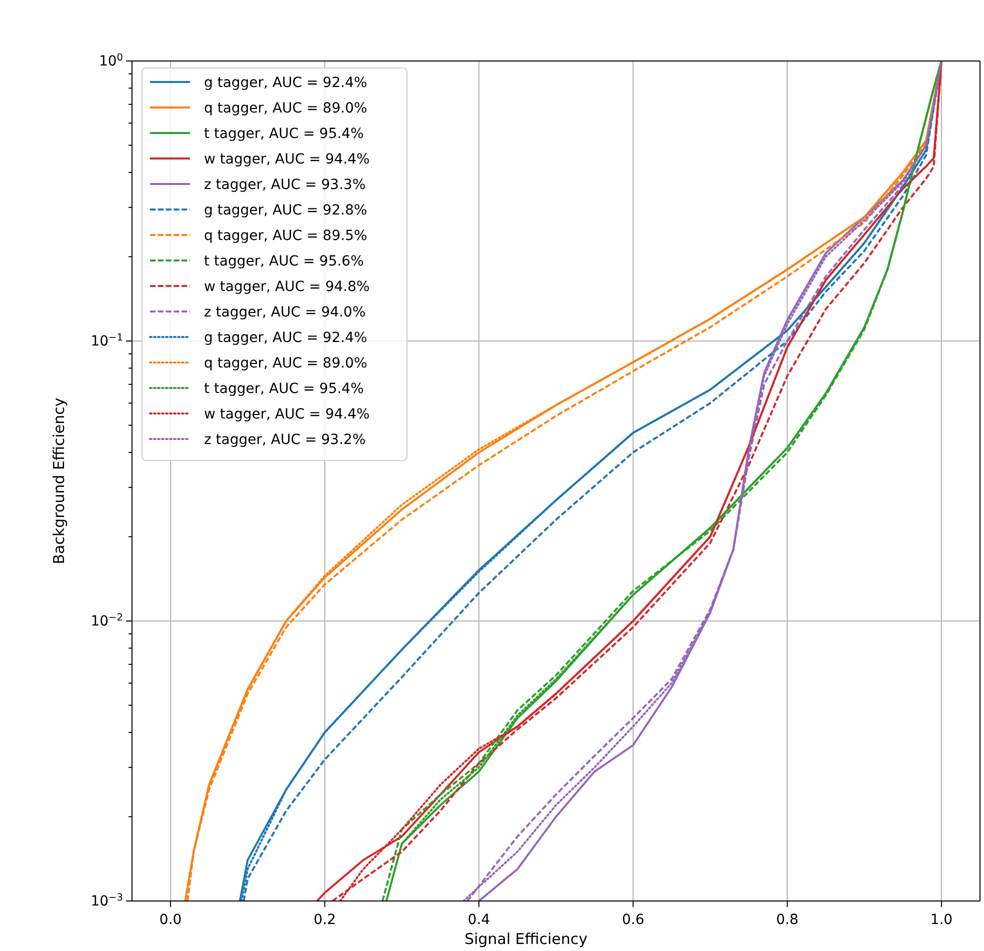  I want to click on x-tick-label: 0.0, so click(170, 920).